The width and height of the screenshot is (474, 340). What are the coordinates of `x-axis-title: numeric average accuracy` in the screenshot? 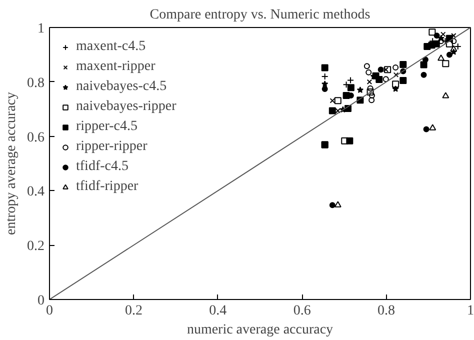 It's located at (260, 330).